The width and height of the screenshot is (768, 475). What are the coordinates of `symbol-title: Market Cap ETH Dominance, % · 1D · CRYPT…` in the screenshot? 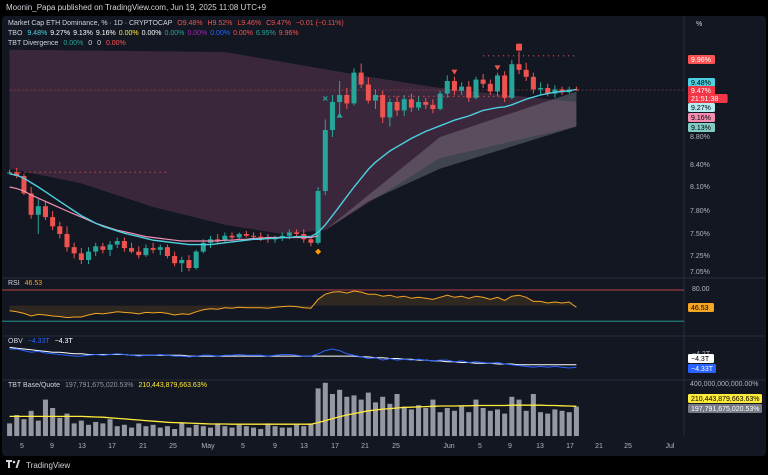 It's located at (90, 23).